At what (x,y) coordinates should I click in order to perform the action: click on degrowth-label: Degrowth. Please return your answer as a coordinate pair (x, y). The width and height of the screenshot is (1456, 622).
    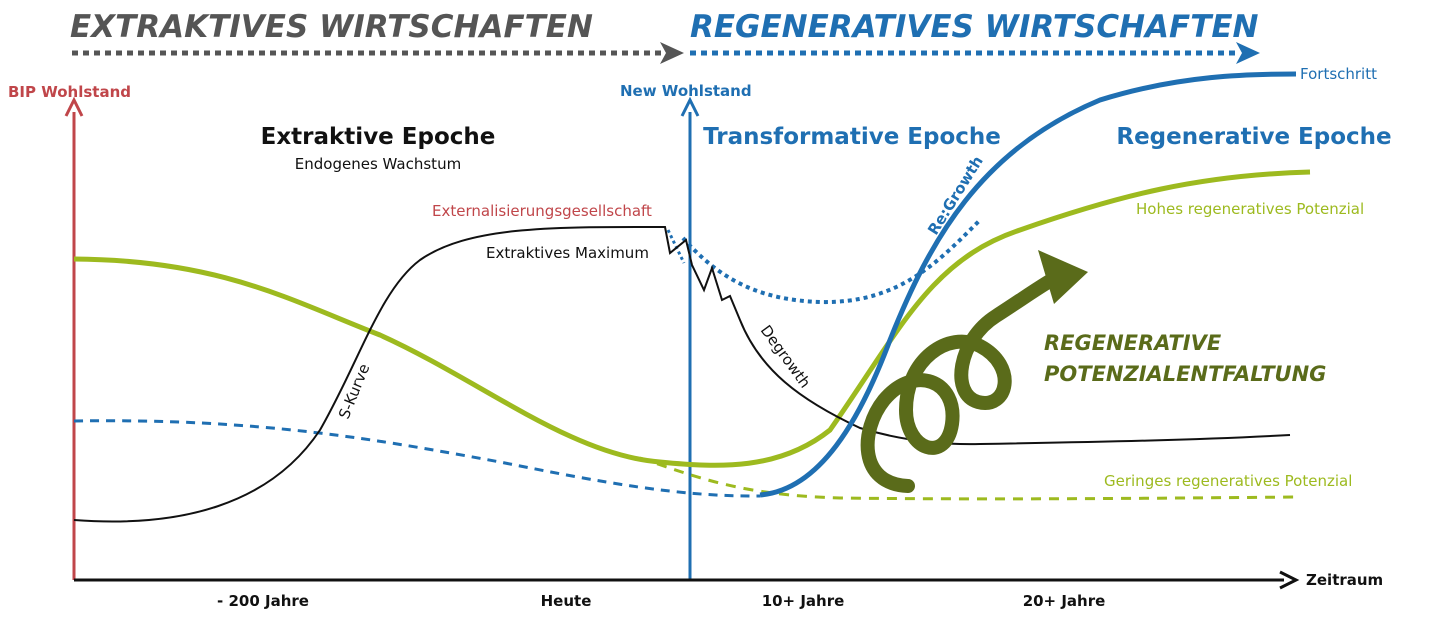
    Looking at the image, I should click on (785, 357).